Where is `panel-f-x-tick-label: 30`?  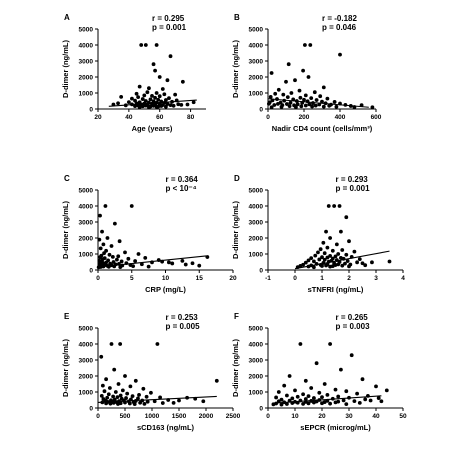
panel-f-x-tick-label: 30 is located at coordinates (349, 416).